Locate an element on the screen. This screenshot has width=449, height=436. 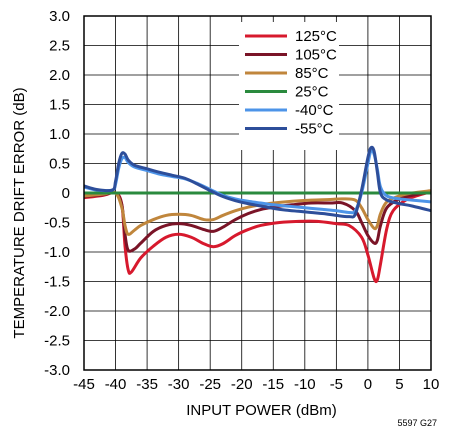
series-line-105c is located at coordinates (257, 221).